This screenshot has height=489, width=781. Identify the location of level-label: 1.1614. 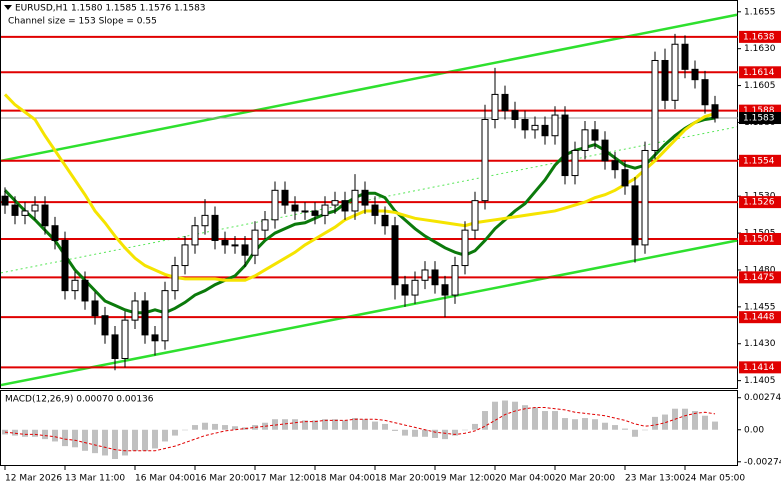
(759, 73).